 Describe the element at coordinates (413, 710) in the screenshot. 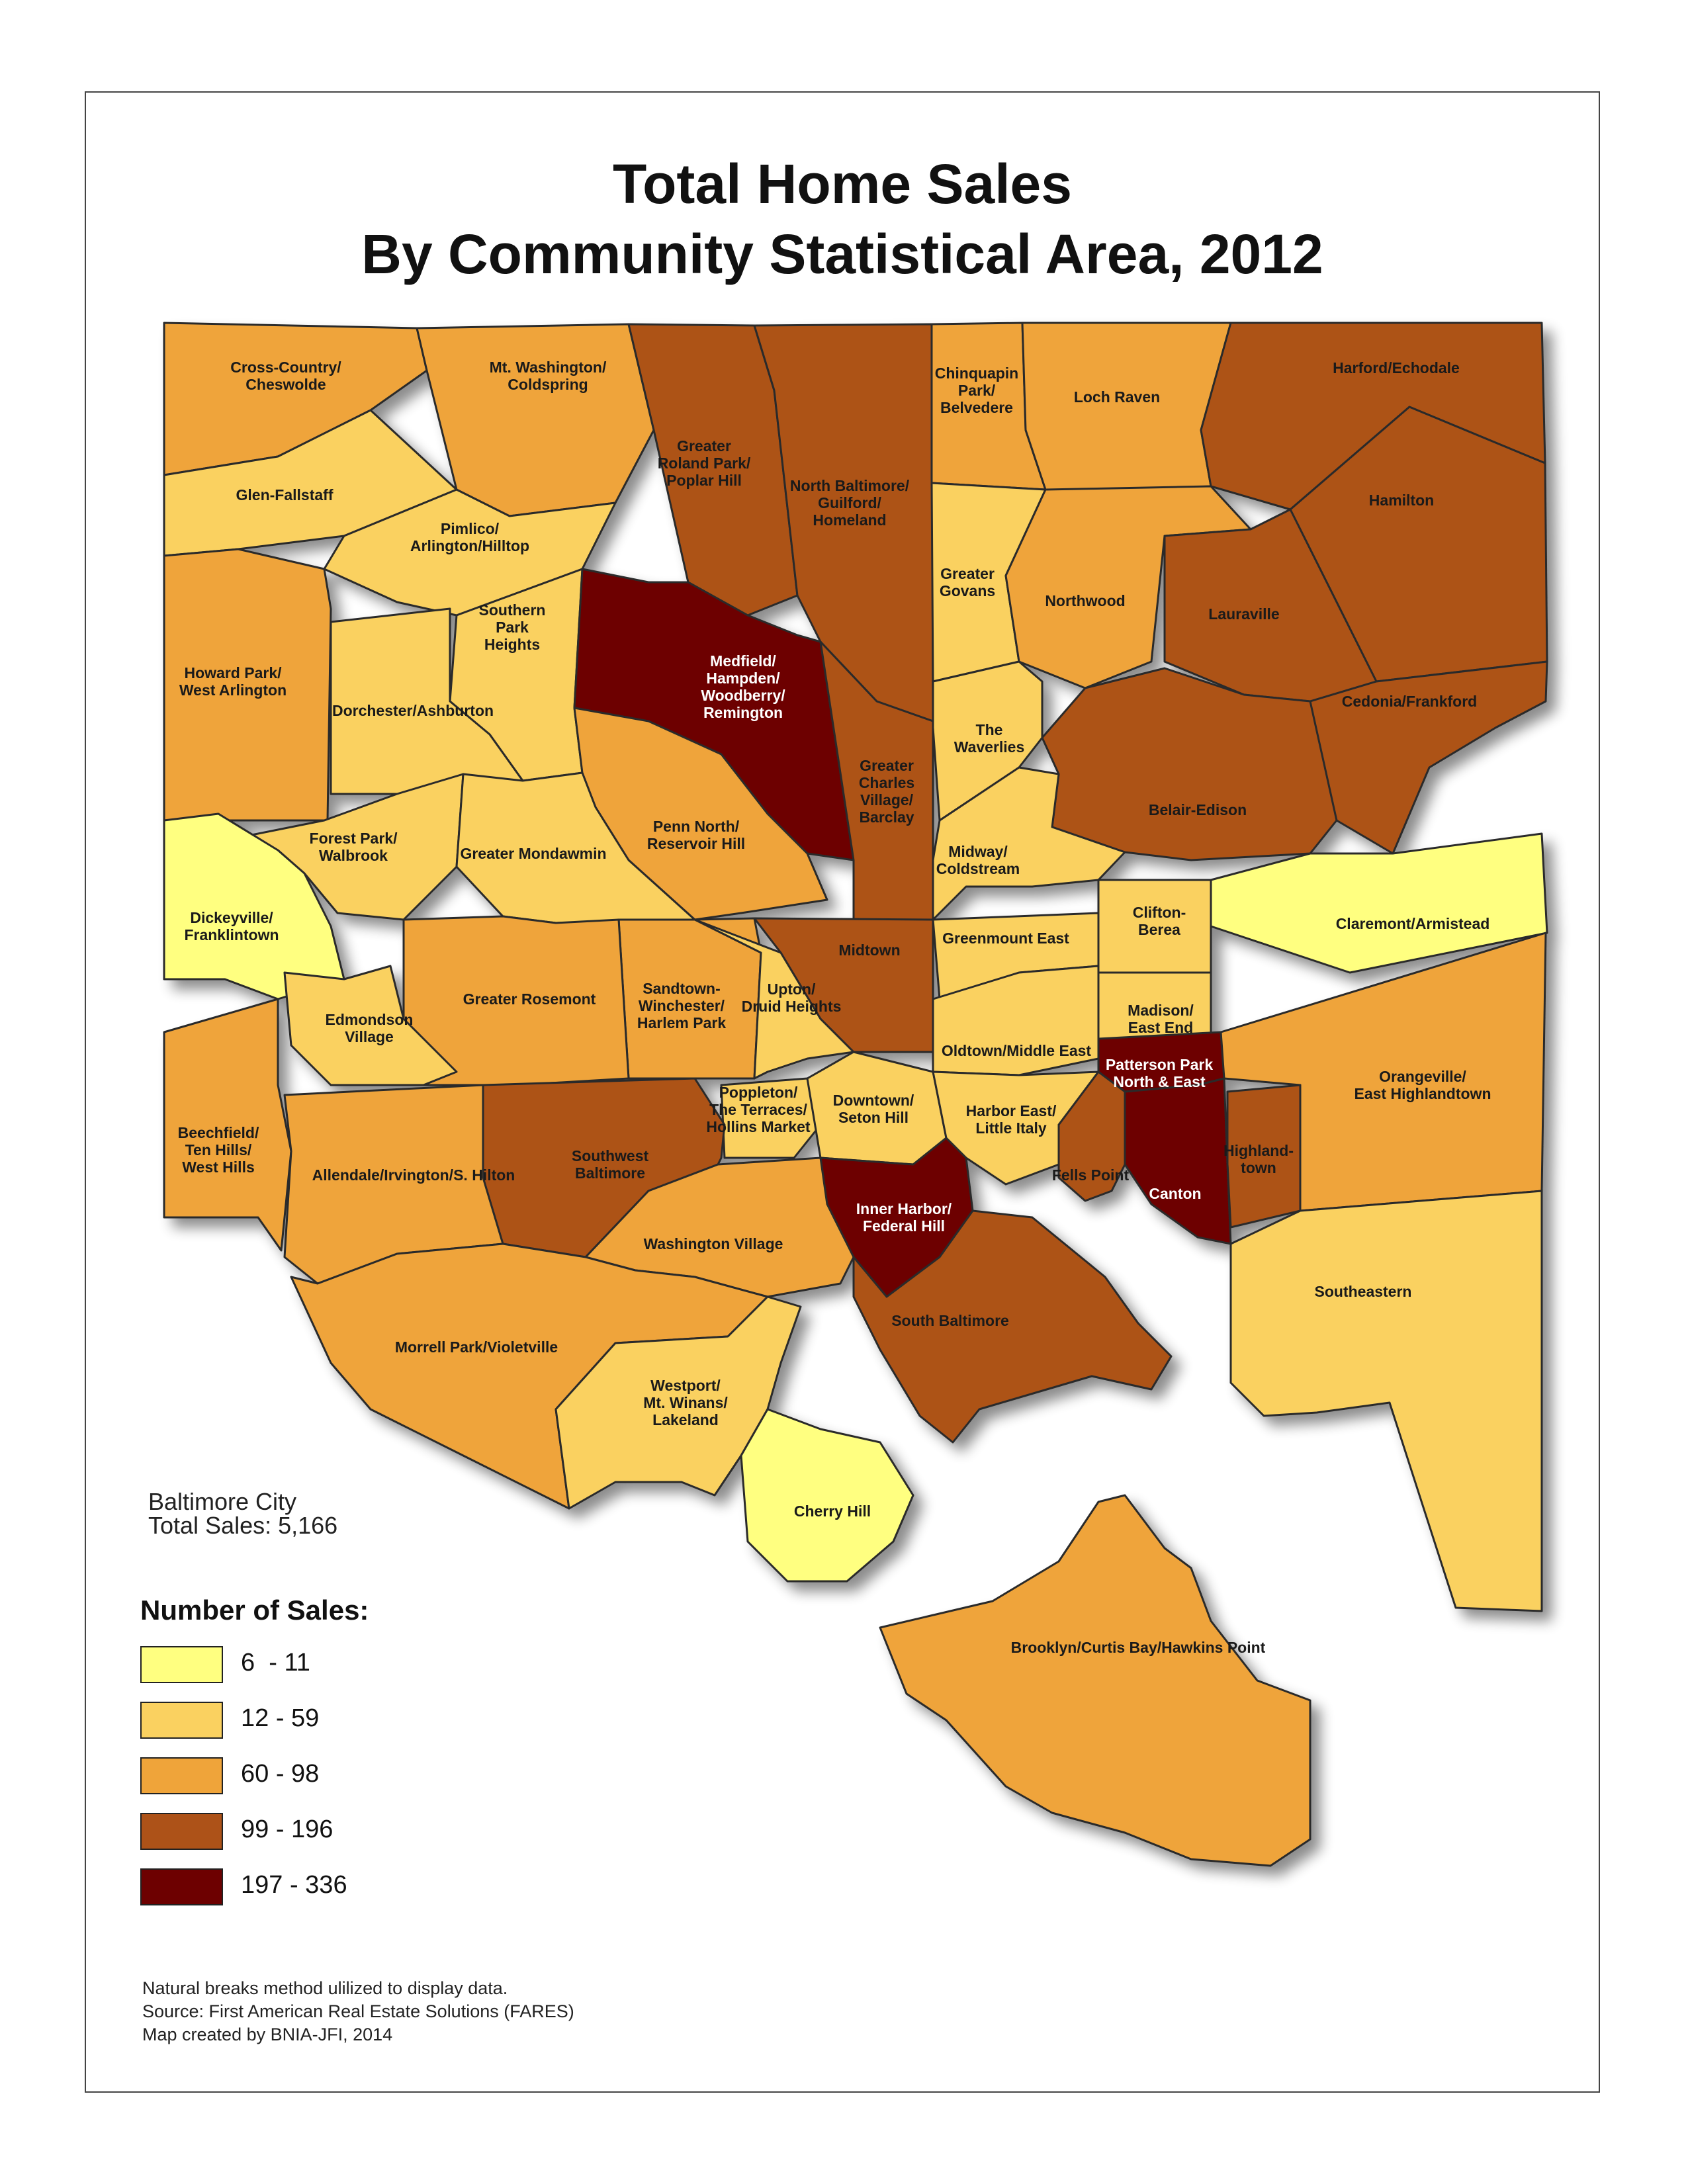

I see `csa-label: Dorchester/Ashburton` at that location.